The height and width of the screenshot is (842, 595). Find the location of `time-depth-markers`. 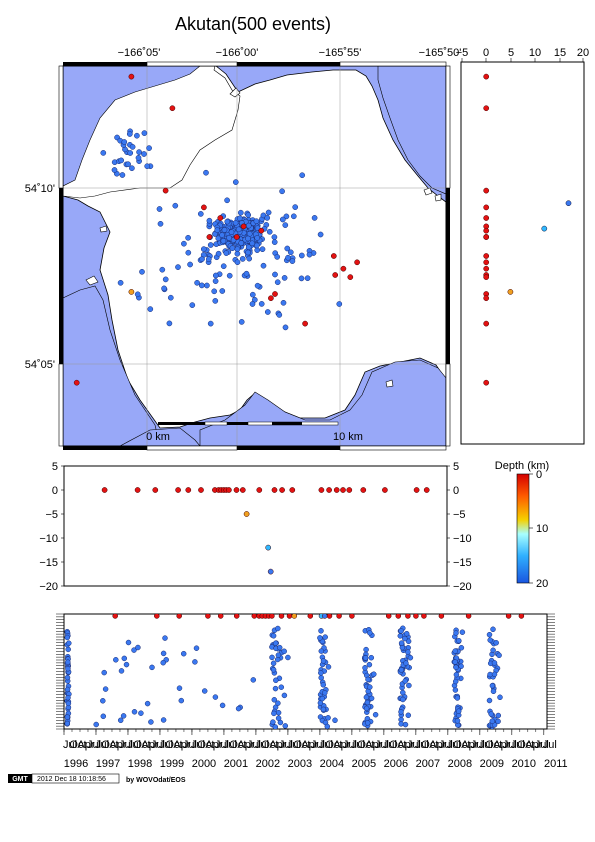

time-depth-markers is located at coordinates (265, 531).